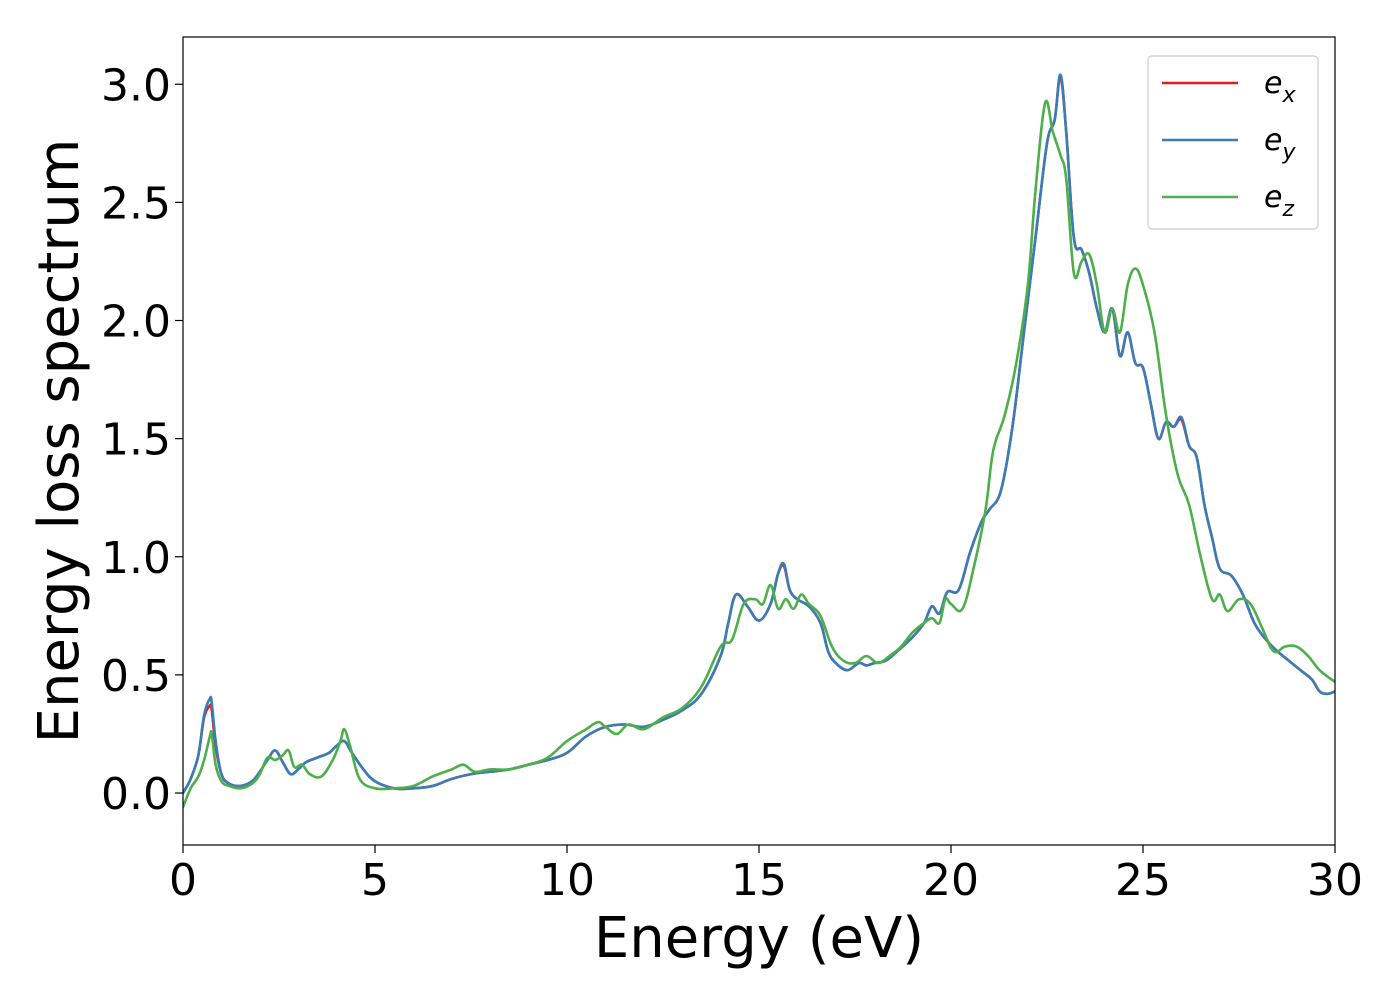 Image resolution: width=1400 pixels, height=1000 pixels. What do you see at coordinates (59, 441) in the screenshot?
I see `y-axis-title: Energy loss spectrum` at bounding box center [59, 441].